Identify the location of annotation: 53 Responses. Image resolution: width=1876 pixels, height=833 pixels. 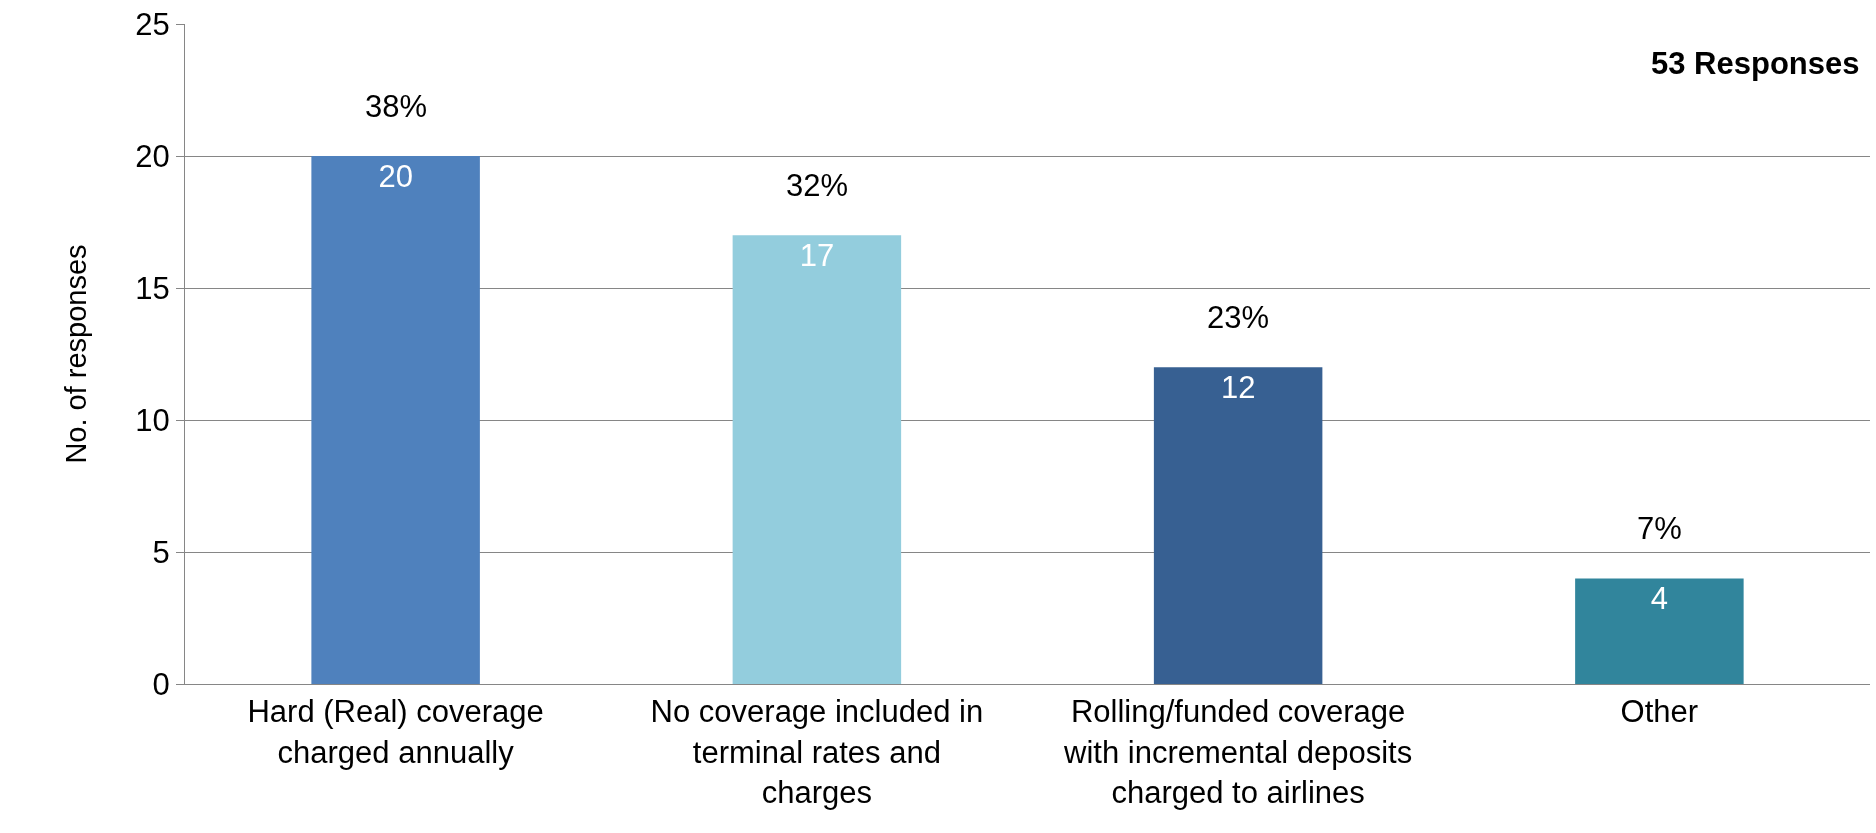
(1755, 63).